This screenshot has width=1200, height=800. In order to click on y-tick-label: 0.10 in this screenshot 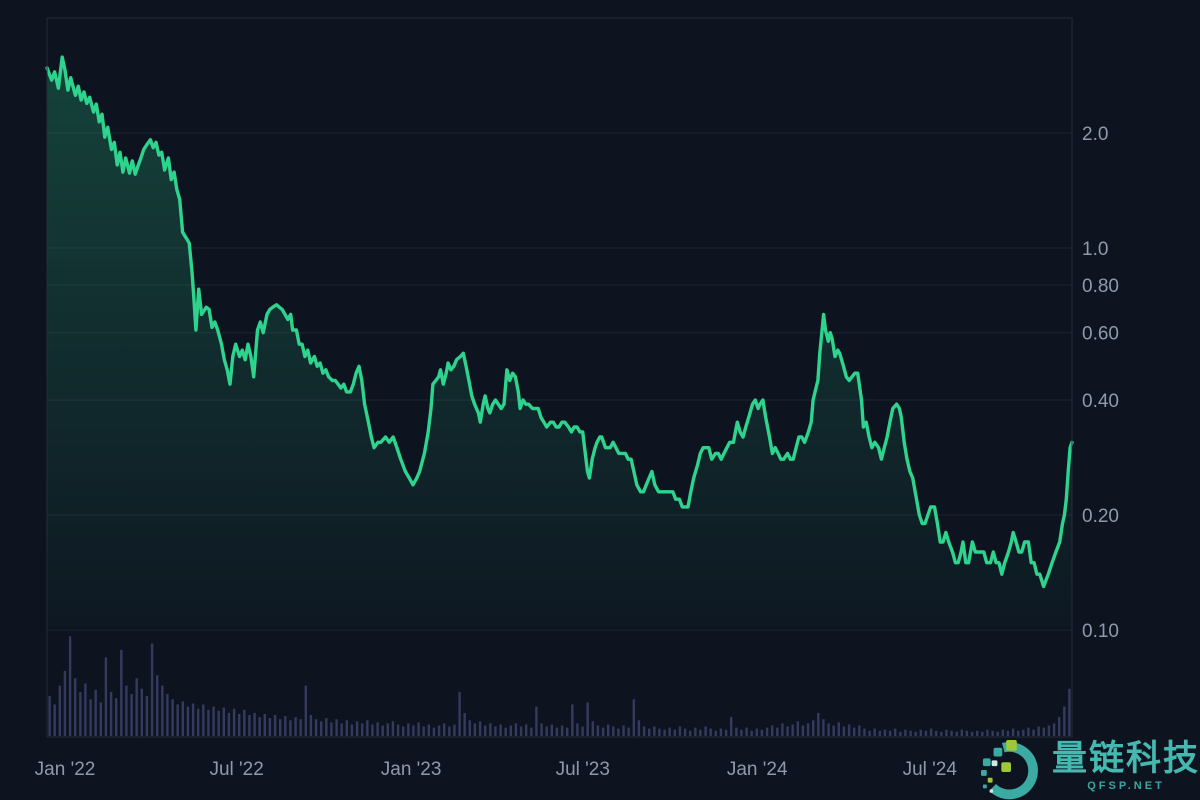, I will do `click(1100, 631)`.